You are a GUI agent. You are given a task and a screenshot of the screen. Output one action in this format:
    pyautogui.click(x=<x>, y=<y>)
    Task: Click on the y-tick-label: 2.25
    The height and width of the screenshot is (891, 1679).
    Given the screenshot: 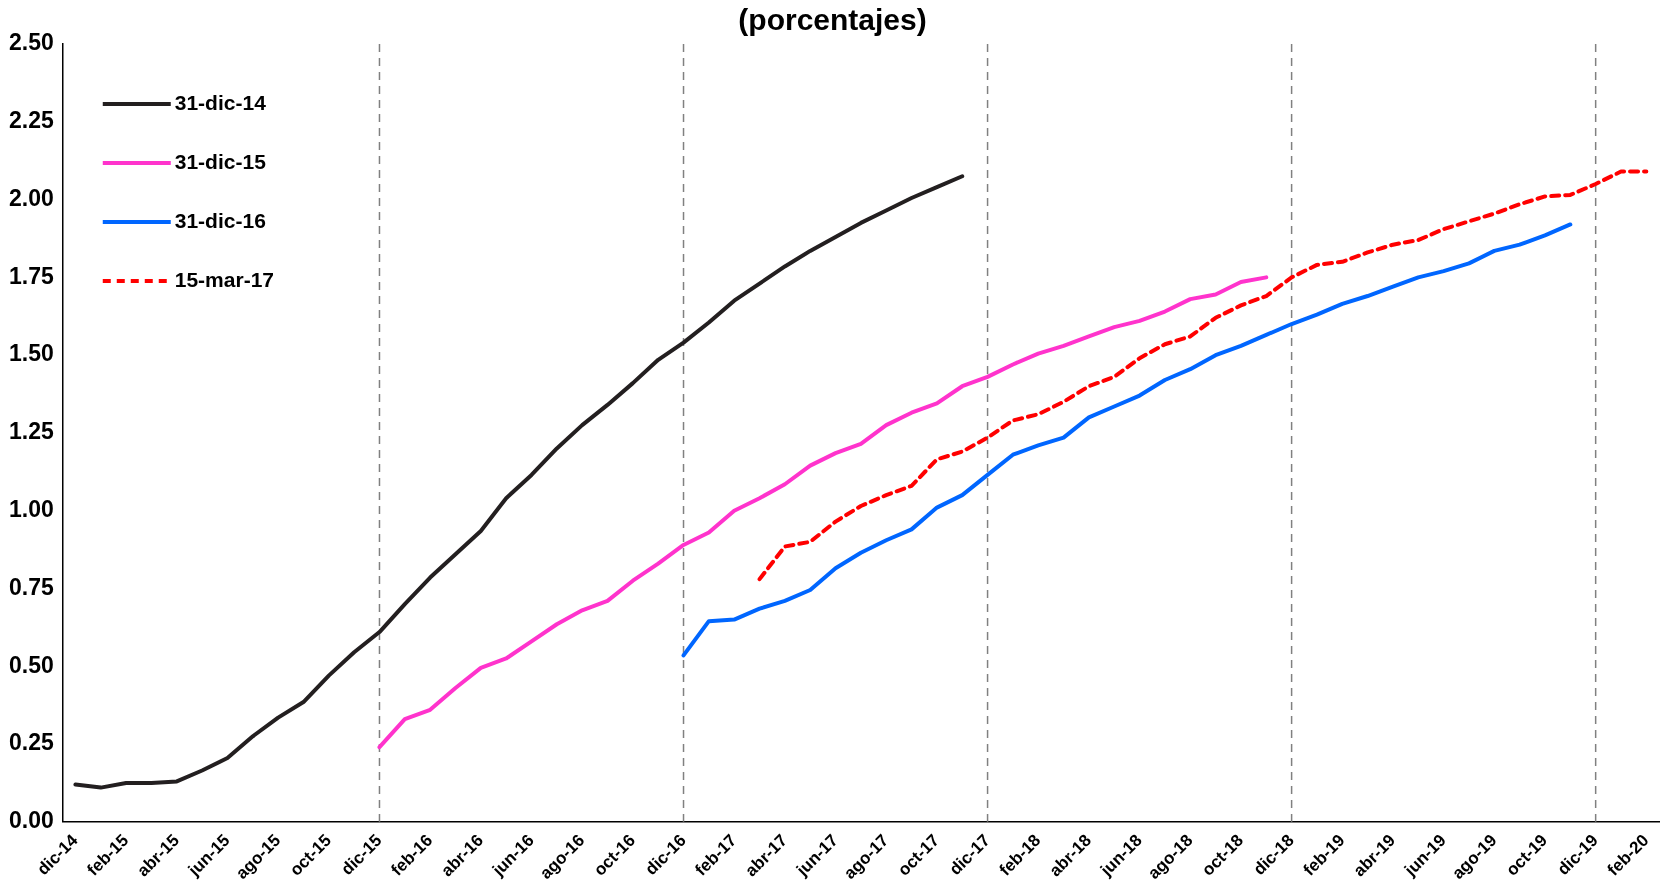 What is the action you would take?
    pyautogui.click(x=31, y=120)
    